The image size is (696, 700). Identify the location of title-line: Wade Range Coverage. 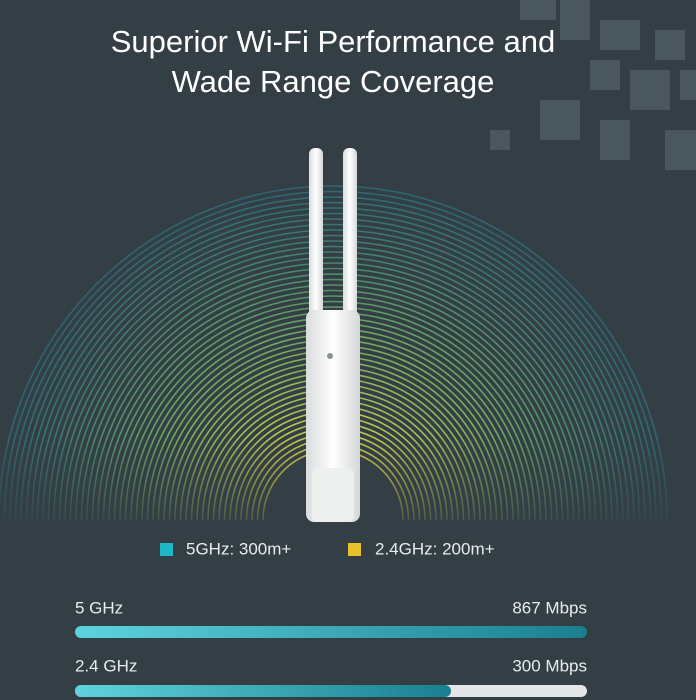
(333, 81).